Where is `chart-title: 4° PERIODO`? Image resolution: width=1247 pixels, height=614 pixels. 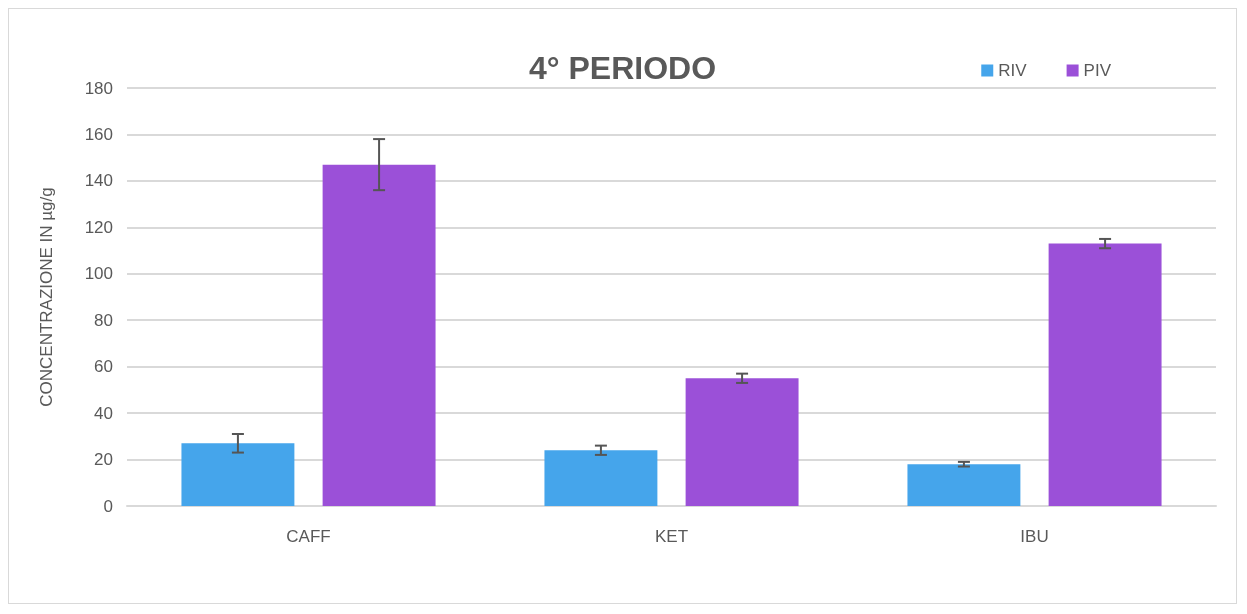
chart-title: 4° PERIODO is located at coordinates (623, 68).